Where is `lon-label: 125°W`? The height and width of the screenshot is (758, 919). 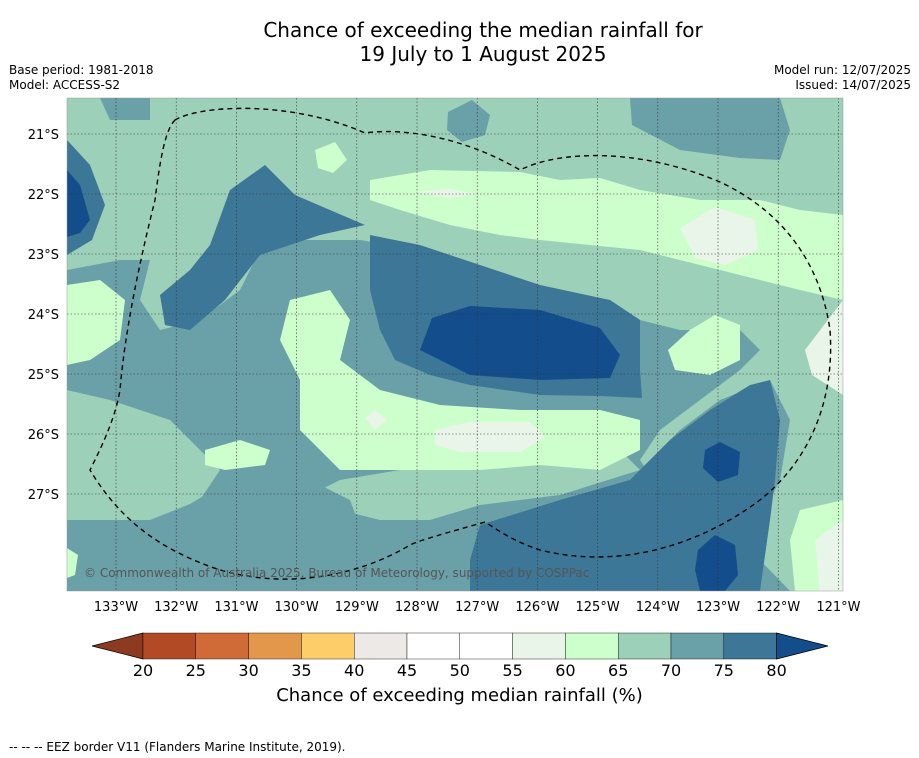
lon-label: 125°W is located at coordinates (598, 607).